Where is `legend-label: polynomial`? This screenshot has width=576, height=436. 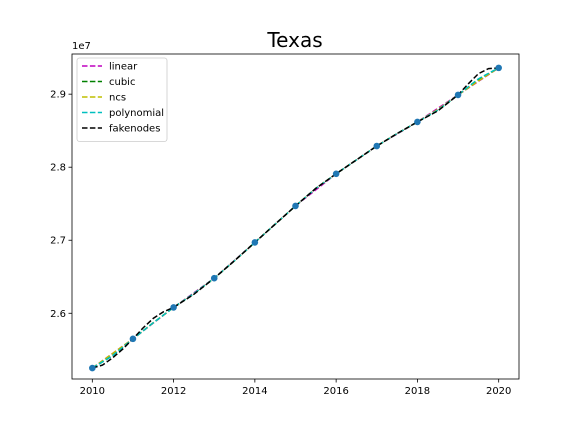 legend-label: polynomial is located at coordinates (136, 113).